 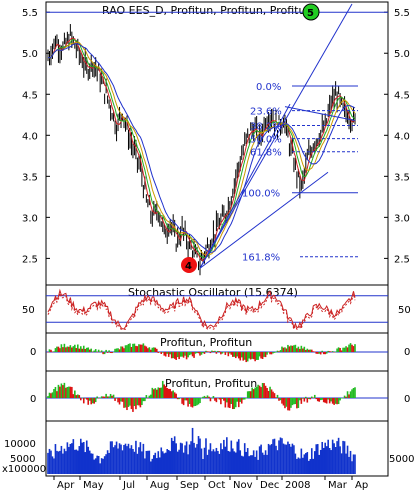 What do you see at coordinates (338, 485) in the screenshot?
I see `x-tick-label-Mar: Mar` at bounding box center [338, 485].